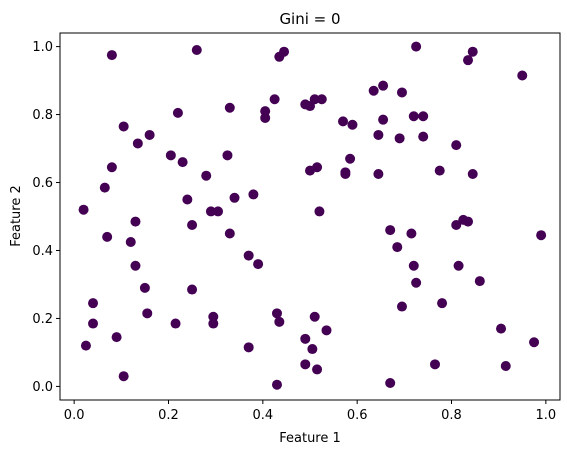  What do you see at coordinates (16, 216) in the screenshot?
I see `y-axis-label: Feature 2` at bounding box center [16, 216].